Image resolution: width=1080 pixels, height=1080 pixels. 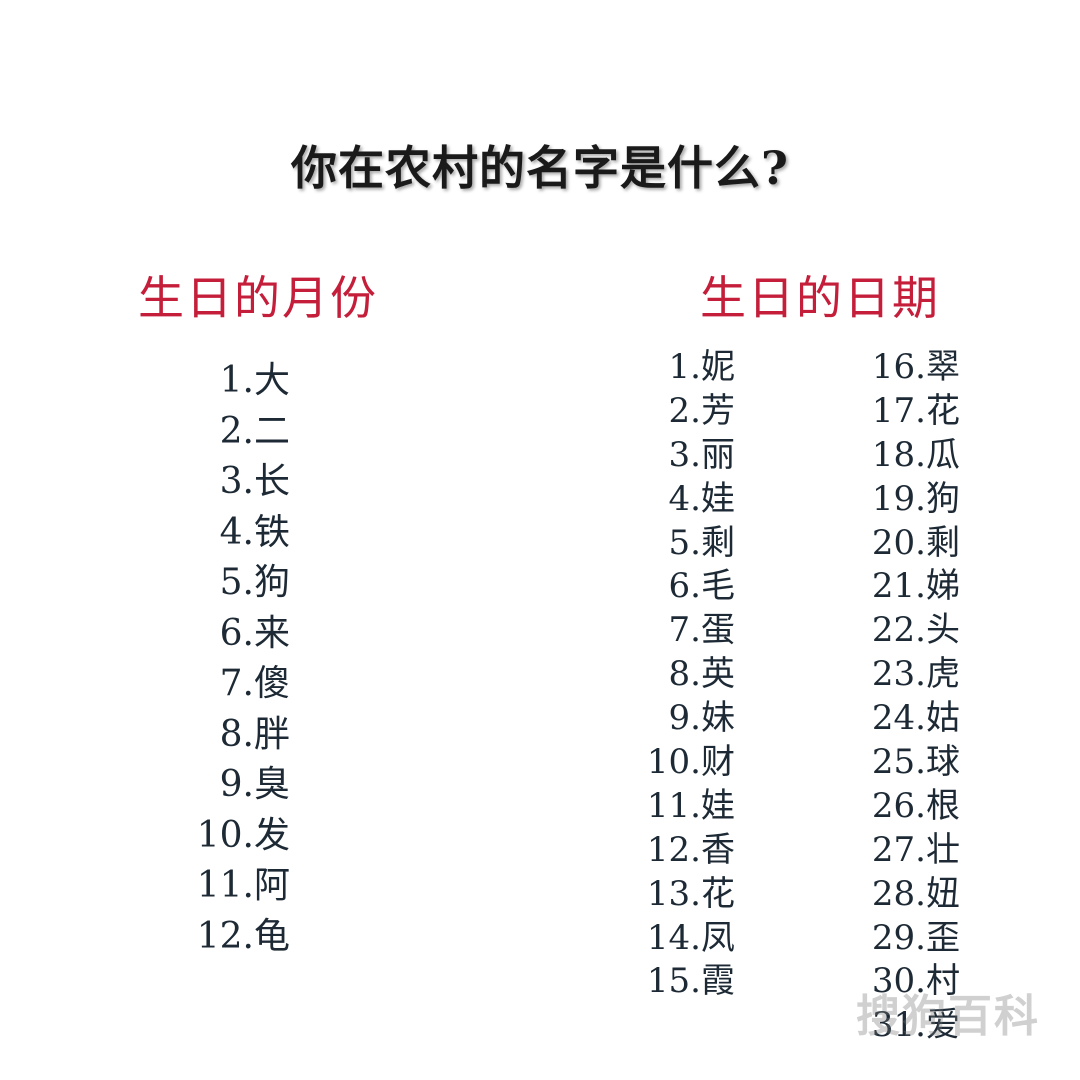 What do you see at coordinates (690, 981) in the screenshot?
I see `day-item: 15.霞` at bounding box center [690, 981].